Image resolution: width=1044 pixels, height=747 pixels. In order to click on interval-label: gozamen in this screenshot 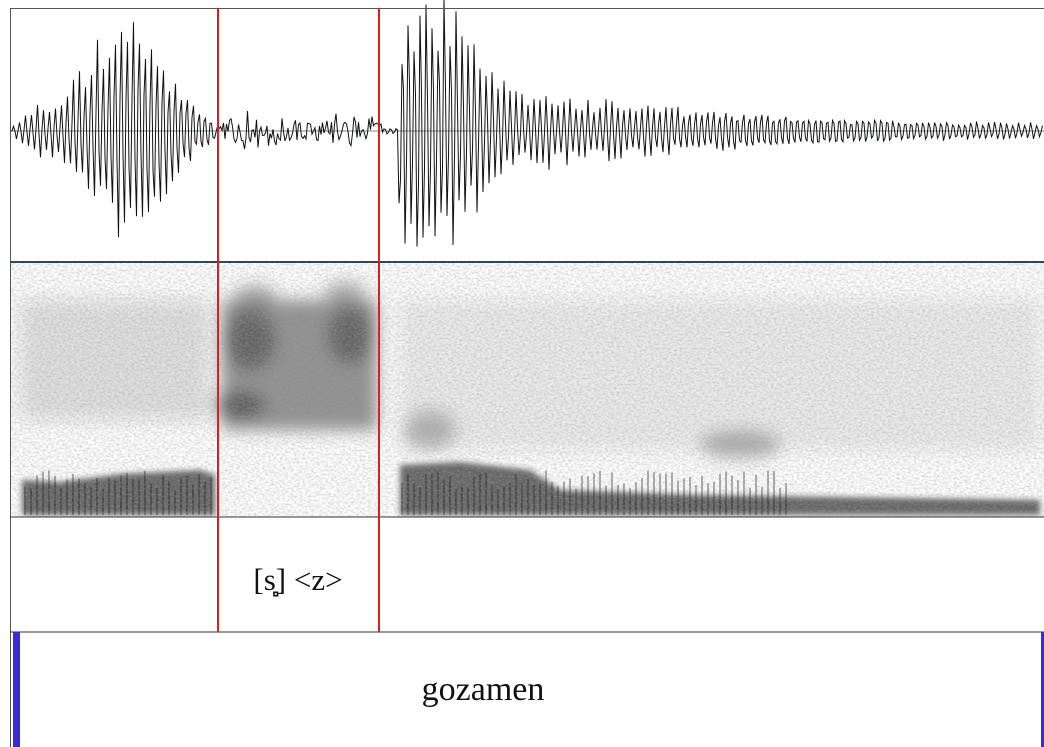, I will do `click(483, 689)`.